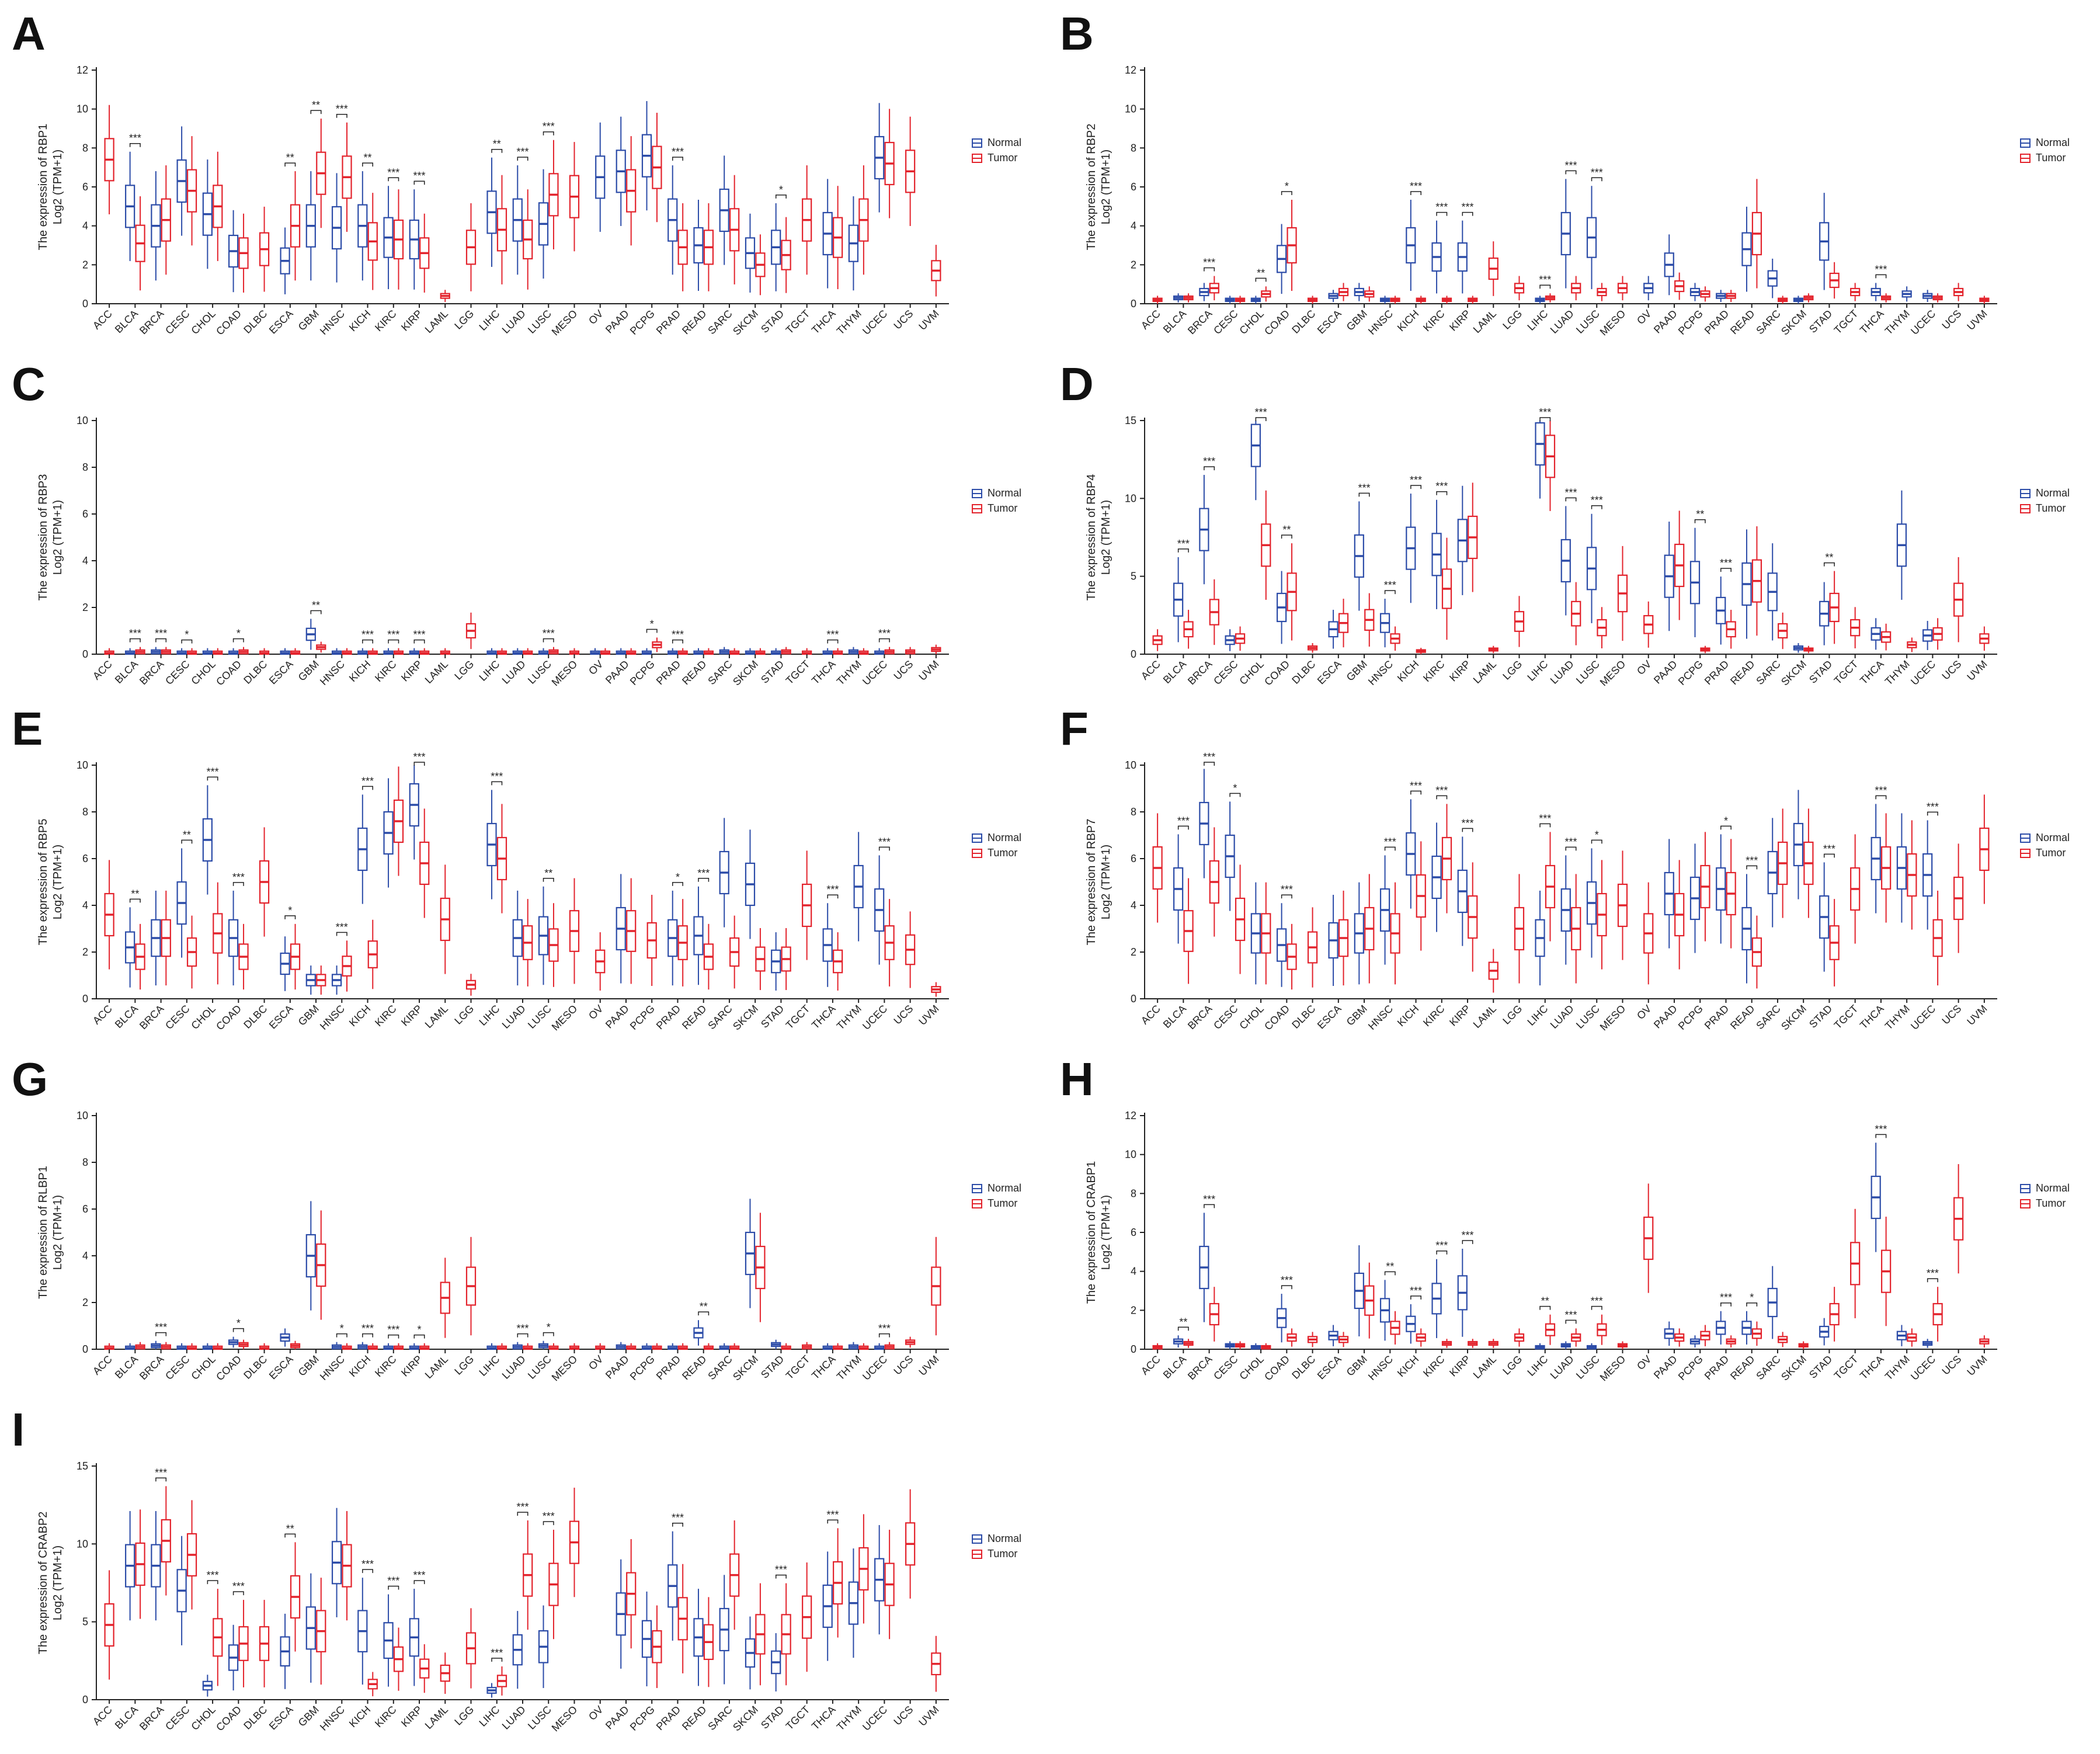 Image resolution: width=2100 pixels, height=1754 pixels. Describe the element at coordinates (43, 537) in the screenshot. I see `y-axis-label: The expression of RBP3` at that location.